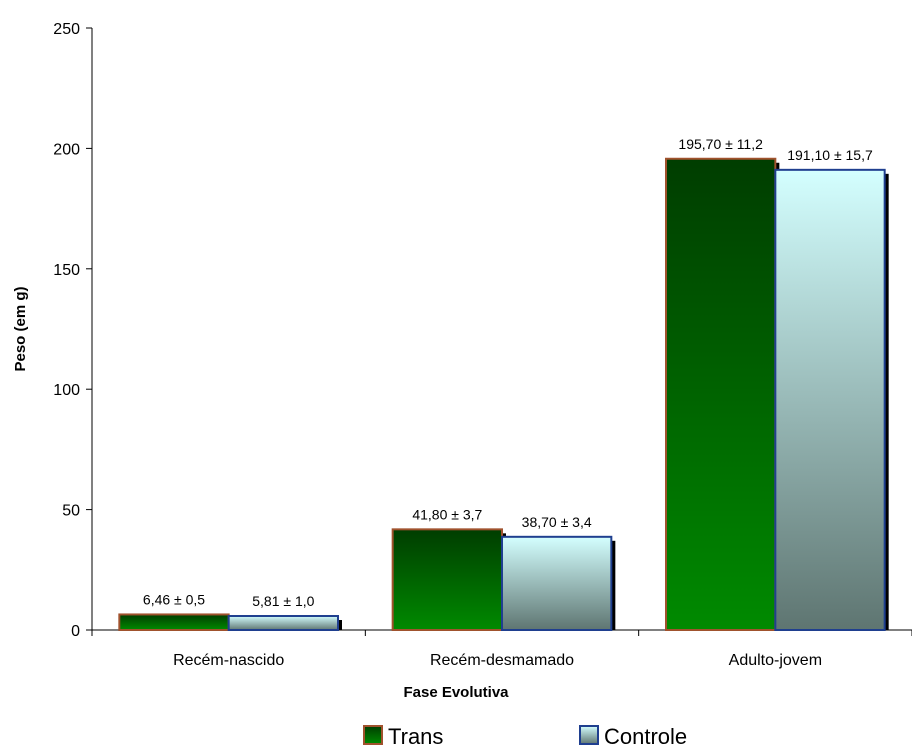 This screenshot has height=747, width=912. I want to click on y-axis: 0 50 100 150 200 250, so click(73, 330).